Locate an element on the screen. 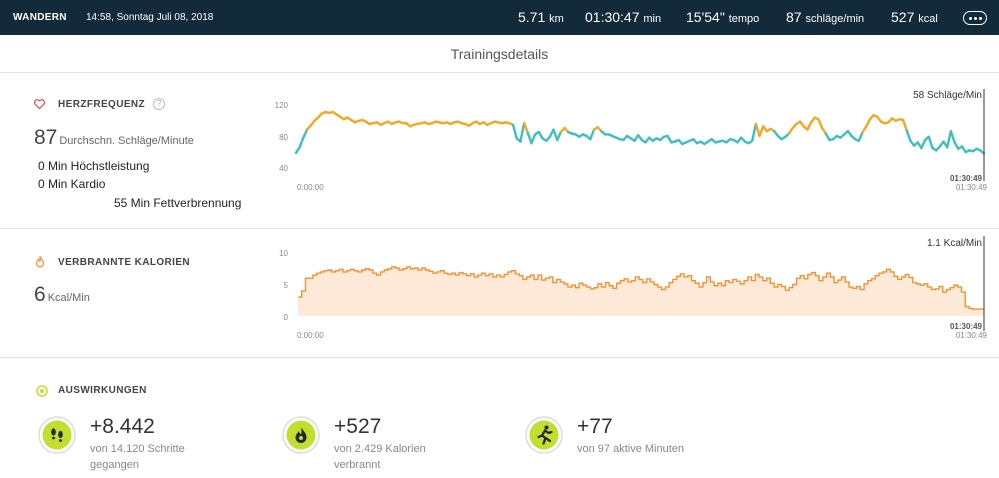 Image resolution: width=999 pixels, height=478 pixels. avg-heart-rate: 87 Durchschn. Schläge/Minute is located at coordinates (114, 138).